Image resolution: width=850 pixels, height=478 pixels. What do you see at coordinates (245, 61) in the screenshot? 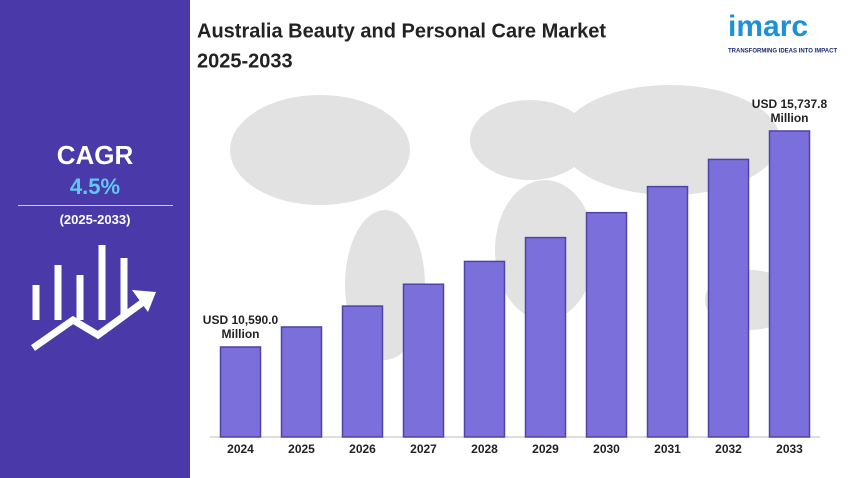
I see `chart-subtitle: 2025-2033` at bounding box center [245, 61].